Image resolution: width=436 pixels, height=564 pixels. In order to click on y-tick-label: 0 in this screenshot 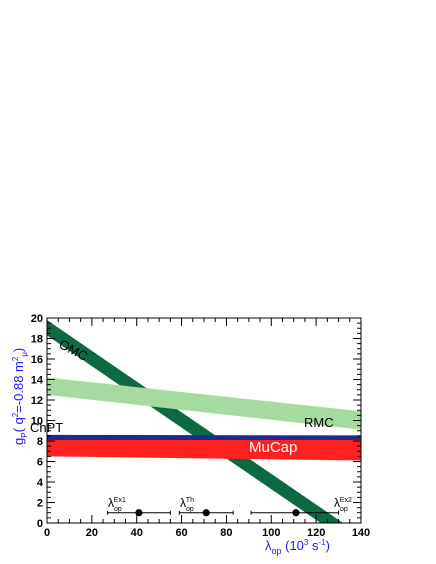, I will do `click(40, 524)`.